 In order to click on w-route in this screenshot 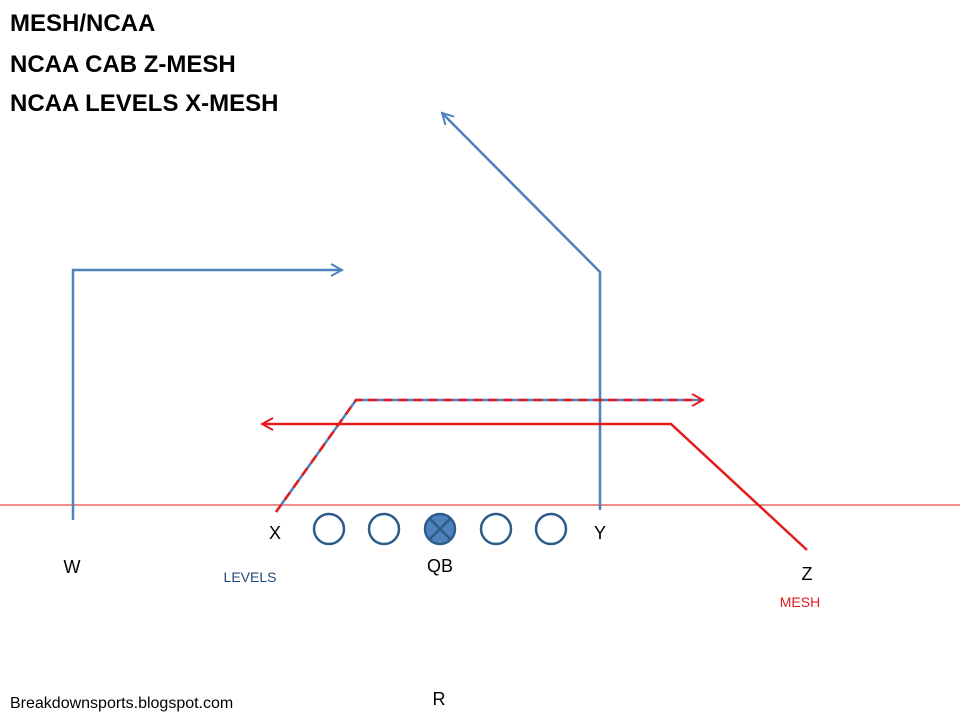, I will do `click(206, 395)`.